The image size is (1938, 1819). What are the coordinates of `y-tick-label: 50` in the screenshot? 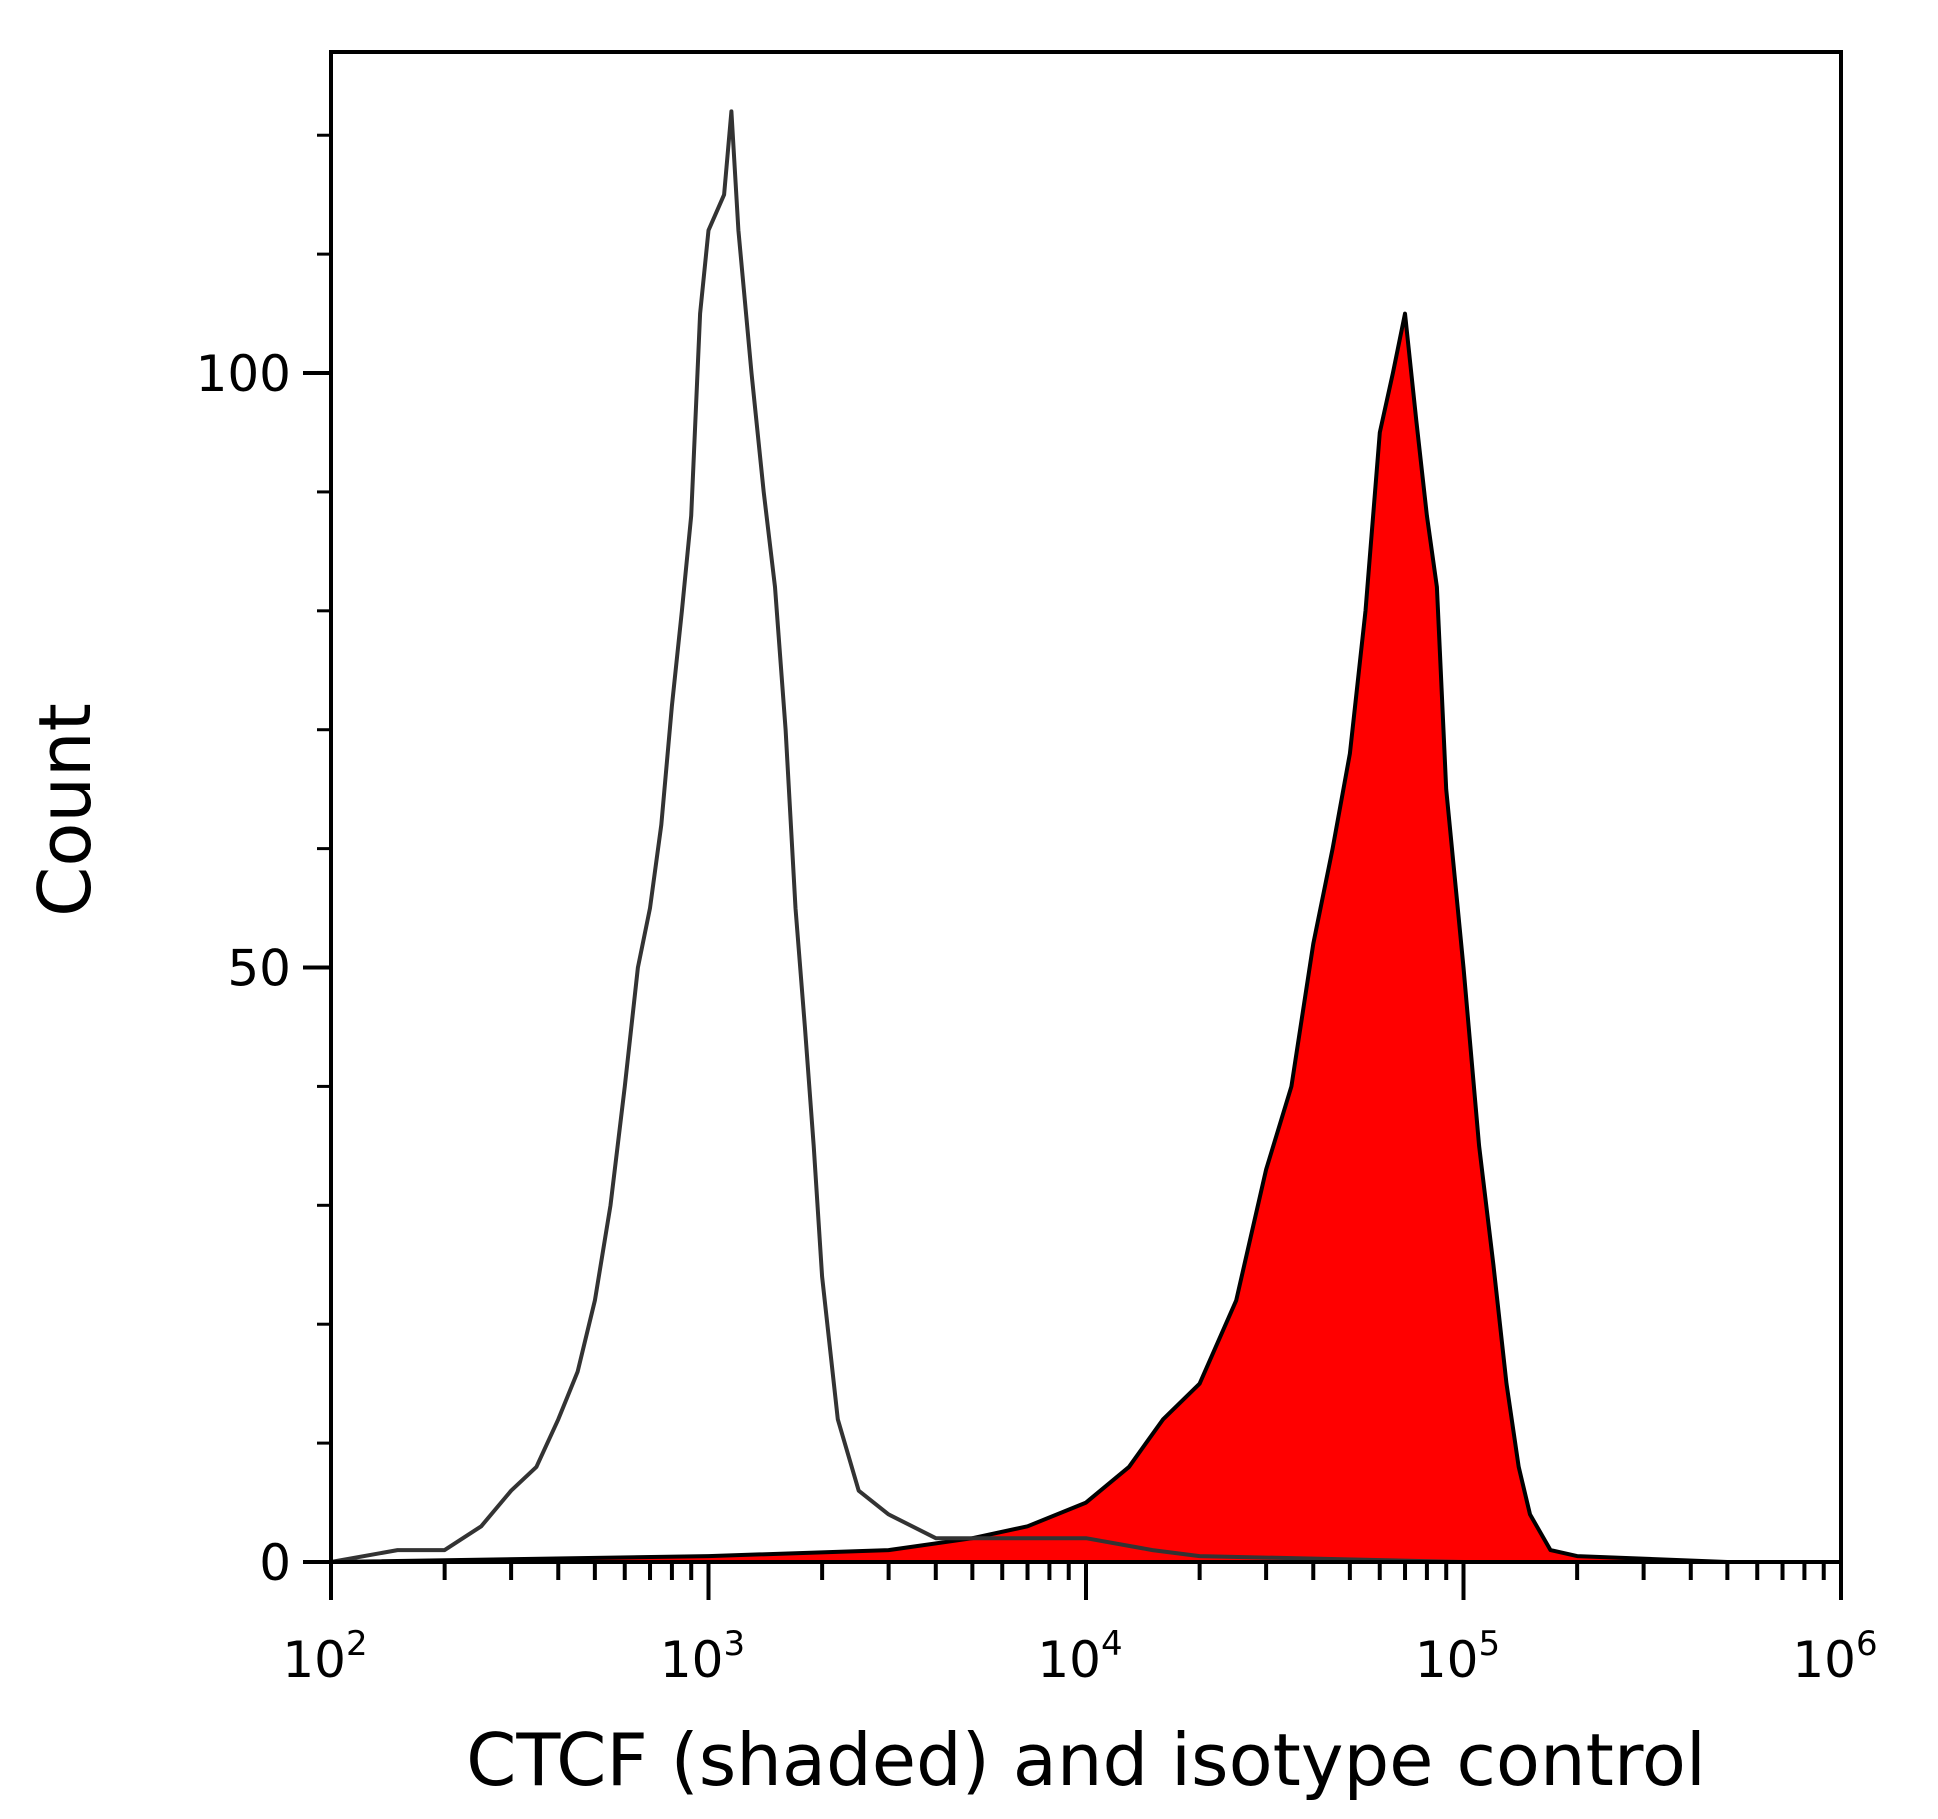 It's located at (259, 969).